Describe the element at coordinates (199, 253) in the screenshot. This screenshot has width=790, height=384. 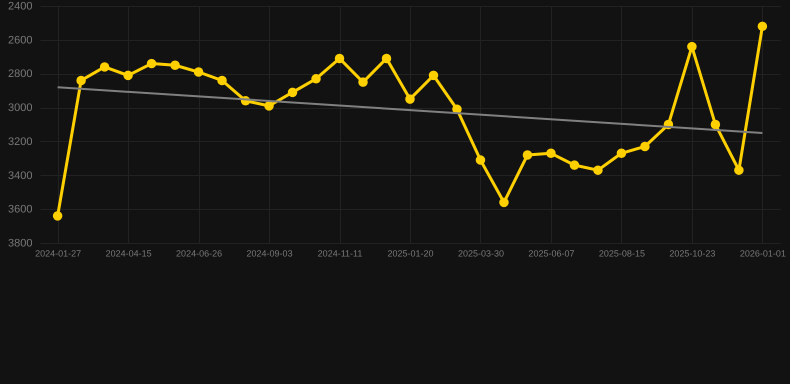
I see `x-tick-label: 2024-06-26` at that location.